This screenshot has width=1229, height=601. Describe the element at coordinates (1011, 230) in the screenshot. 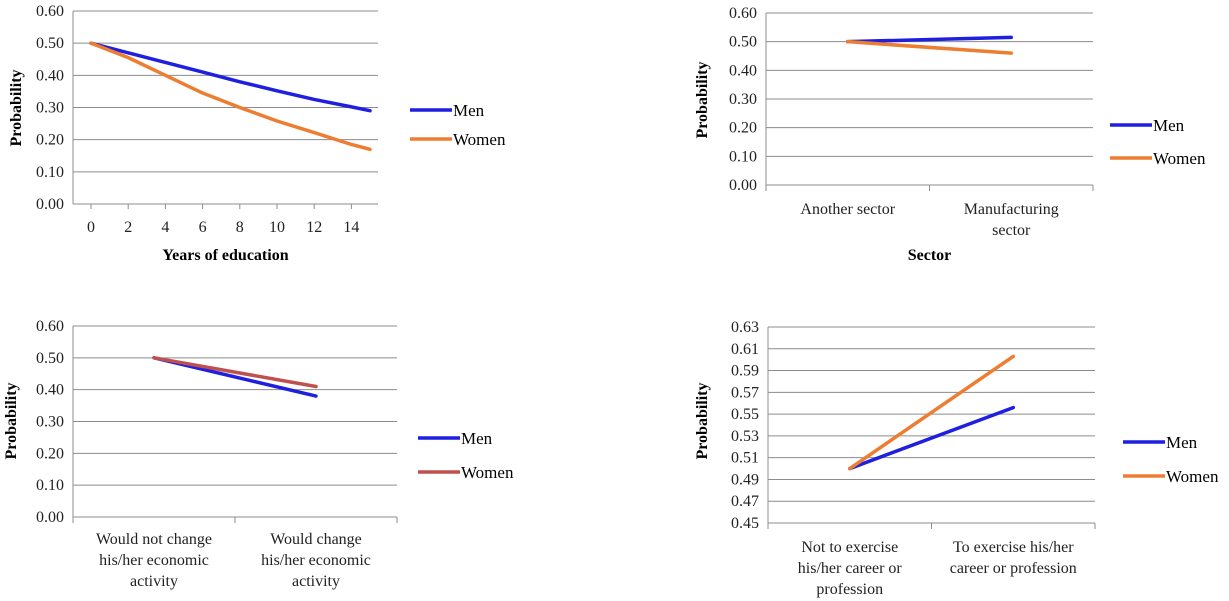

I see `x-category-label: sector` at that location.